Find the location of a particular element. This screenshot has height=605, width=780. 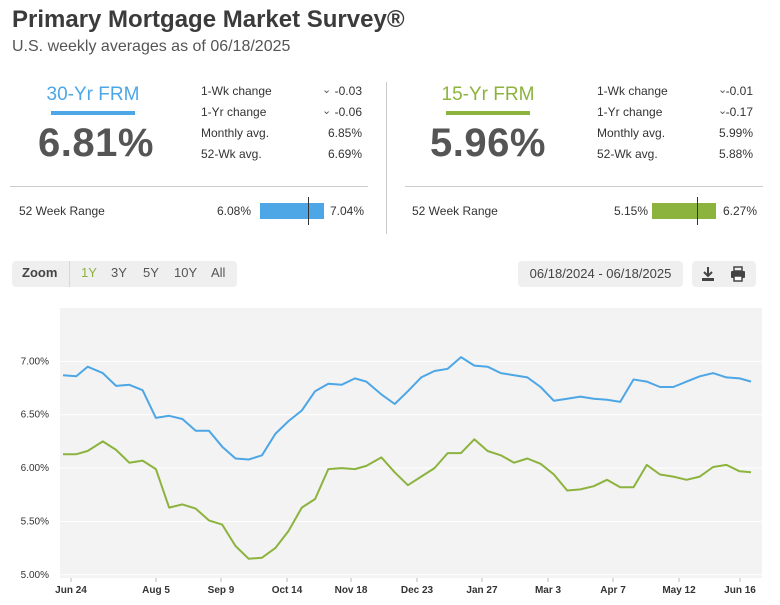

stat-value: 5.99% is located at coordinates (735, 133).